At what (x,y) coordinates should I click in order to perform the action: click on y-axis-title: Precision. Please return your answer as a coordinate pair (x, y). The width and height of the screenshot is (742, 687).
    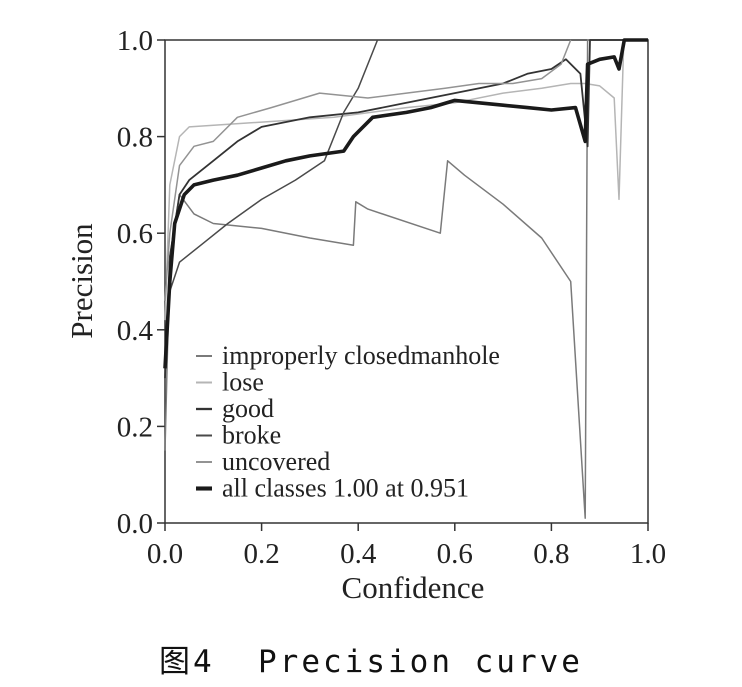
    Looking at the image, I should click on (81, 281).